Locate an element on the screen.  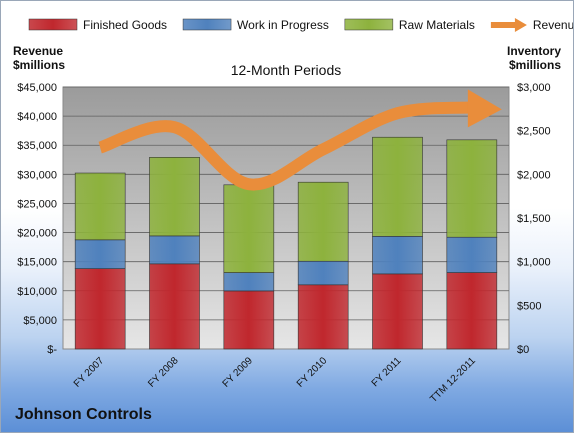
x-tick-label: FY 2010 is located at coordinates (312, 372).